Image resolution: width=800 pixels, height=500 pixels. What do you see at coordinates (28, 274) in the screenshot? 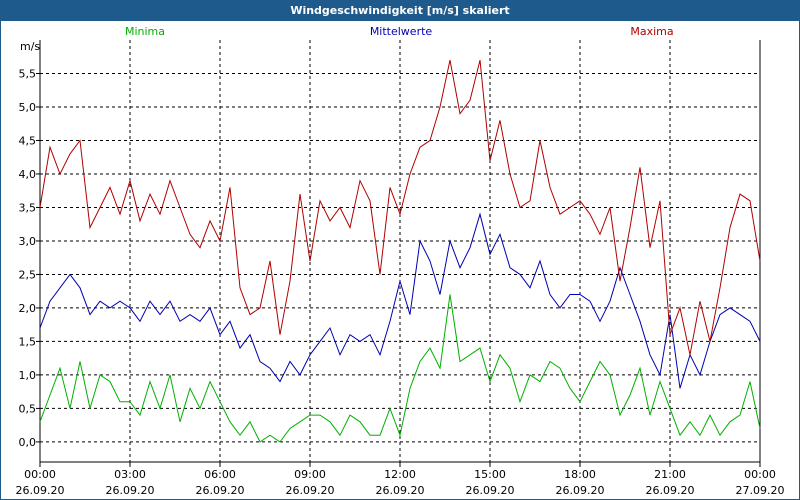
I see `y-tick-label: 2,5` at bounding box center [28, 274].